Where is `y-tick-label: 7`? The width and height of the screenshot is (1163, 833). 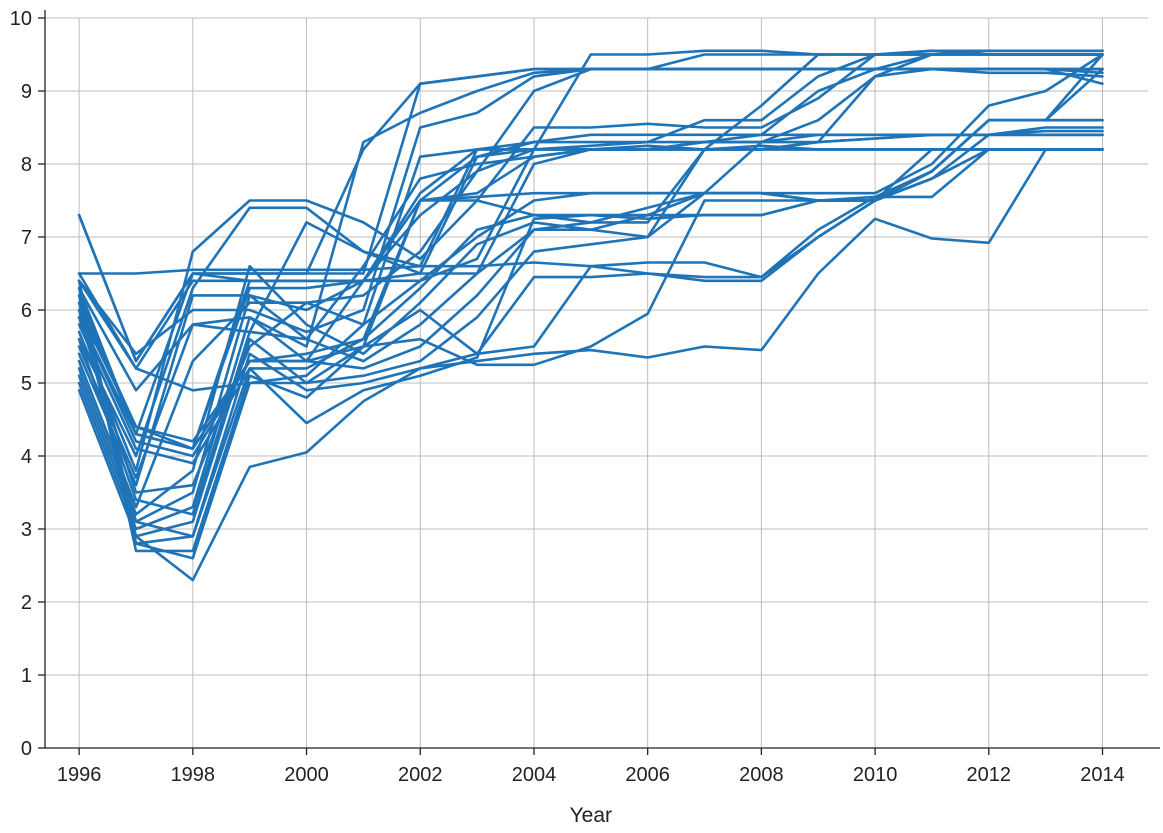
y-tick-label: 7 is located at coordinates (26, 238).